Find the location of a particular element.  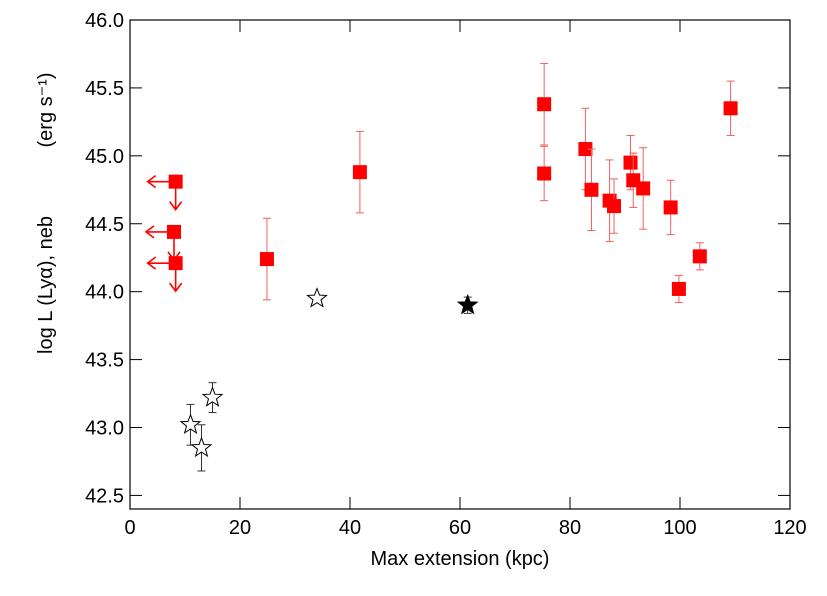

y-tick-label: 42.5 is located at coordinates (104, 496).